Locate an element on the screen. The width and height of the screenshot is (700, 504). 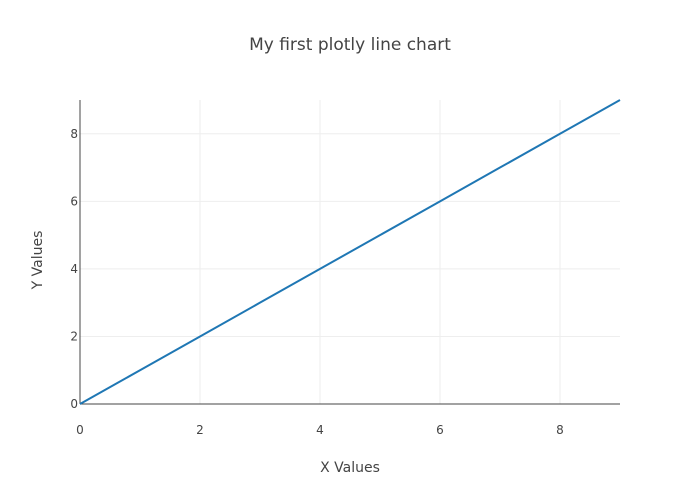
x-tick-label: 2 is located at coordinates (200, 430).